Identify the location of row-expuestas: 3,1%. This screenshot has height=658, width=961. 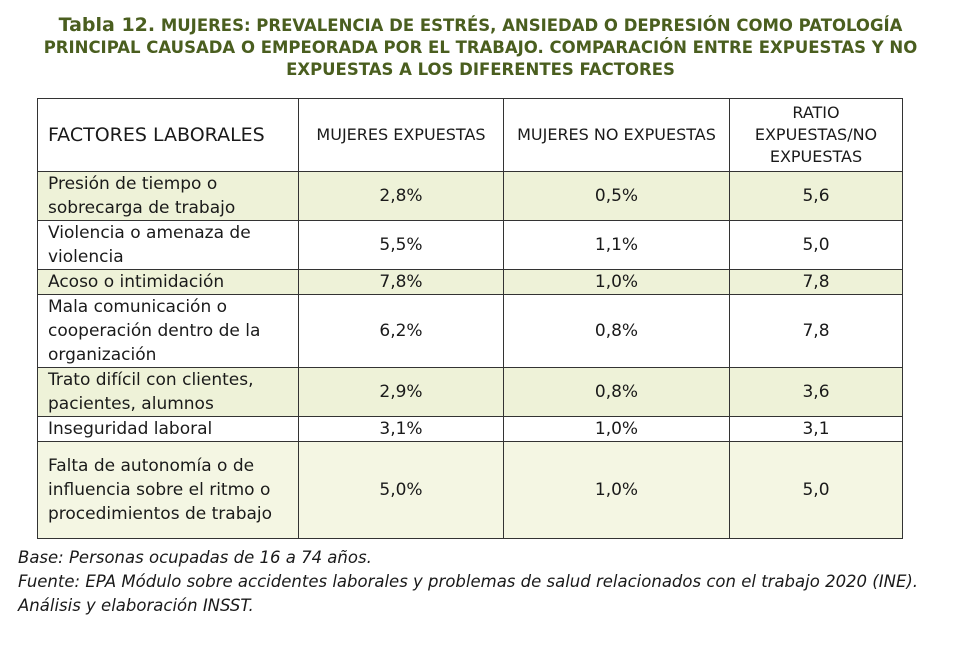
(401, 429).